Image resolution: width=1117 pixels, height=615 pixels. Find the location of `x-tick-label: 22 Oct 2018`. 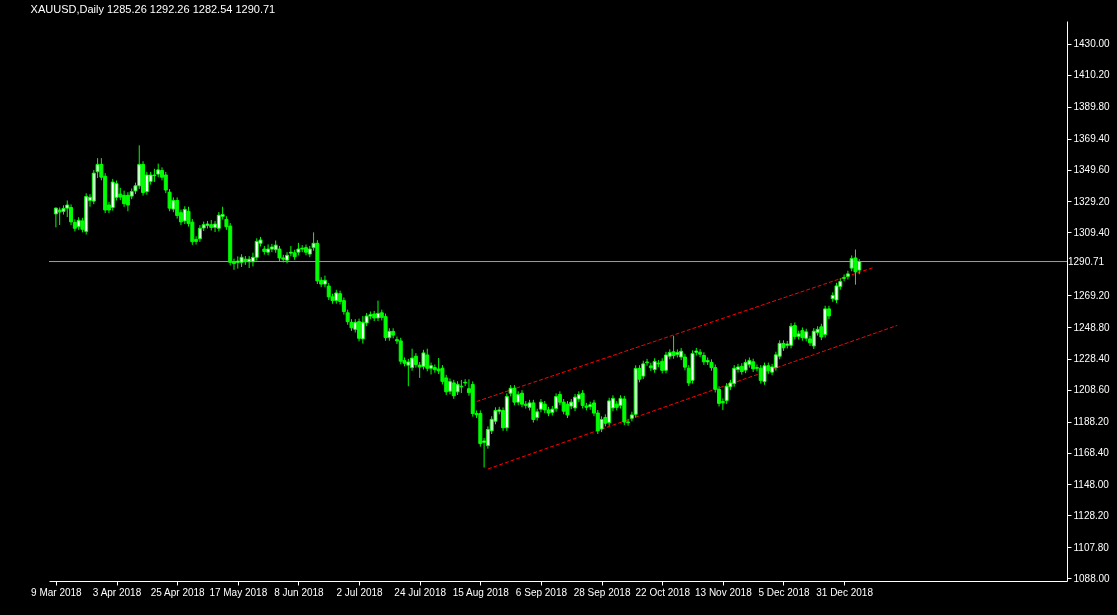

x-tick-label: 22 Oct 2018 is located at coordinates (663, 592).